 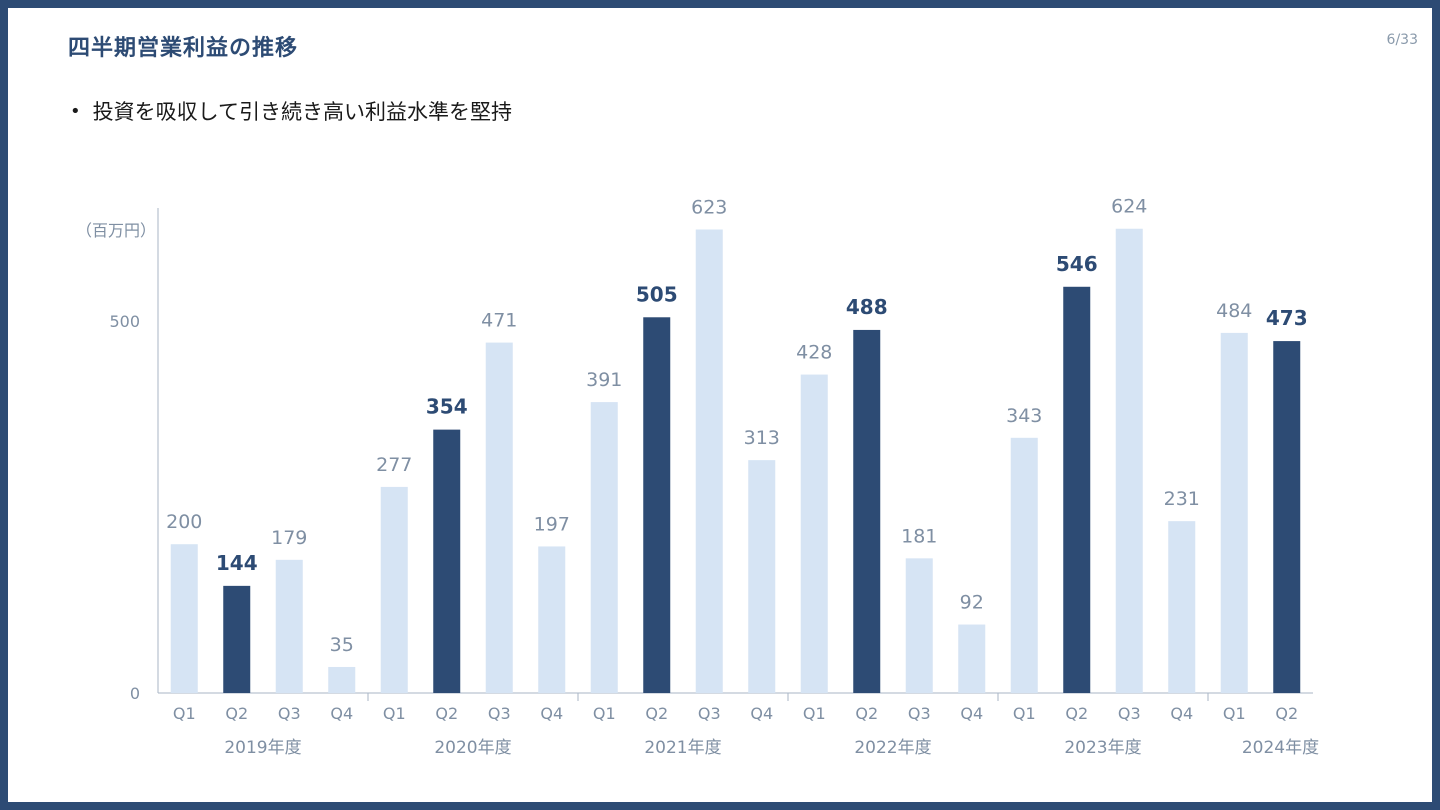 What do you see at coordinates (1077, 264) in the screenshot?
I see `data-label: 546` at bounding box center [1077, 264].